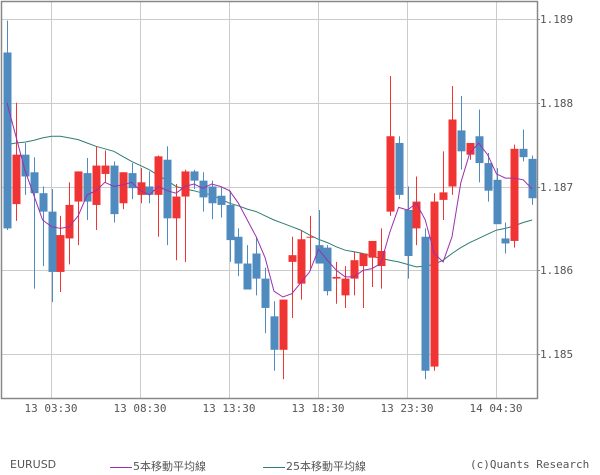  I want to click on y-tick-label: 1.186, so click(556, 270).